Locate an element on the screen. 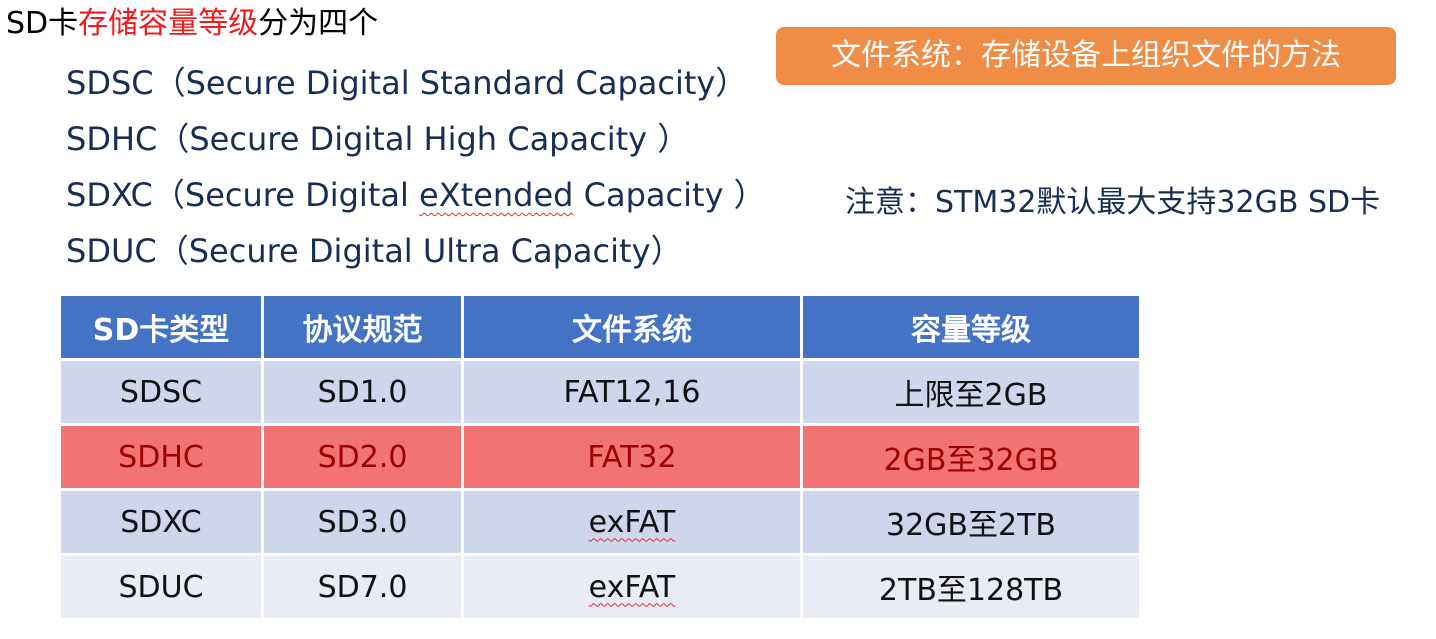 The height and width of the screenshot is (639, 1436). header-card-type: SD卡类型 is located at coordinates (161, 327).